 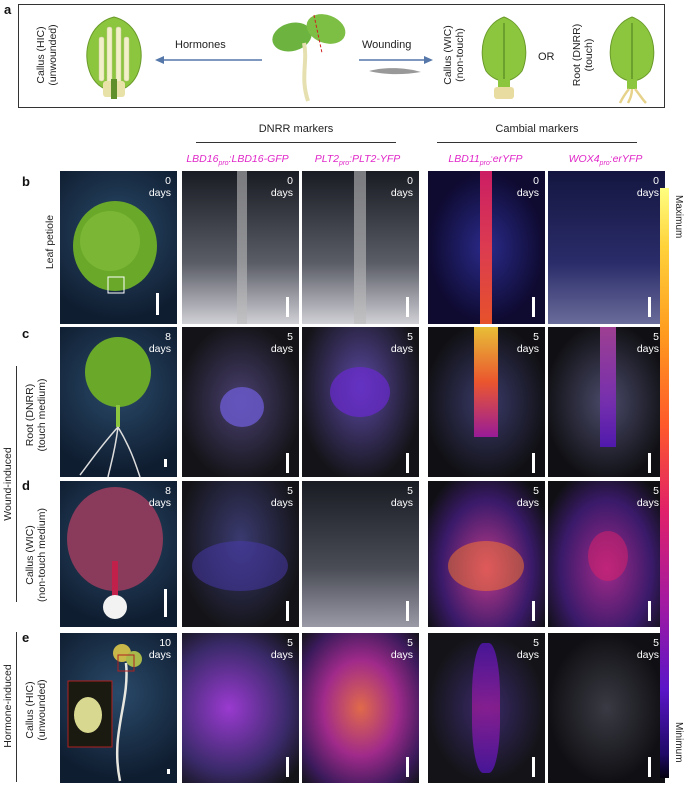 I want to click on days-lbd11-e: 5 days, so click(x=527, y=649).